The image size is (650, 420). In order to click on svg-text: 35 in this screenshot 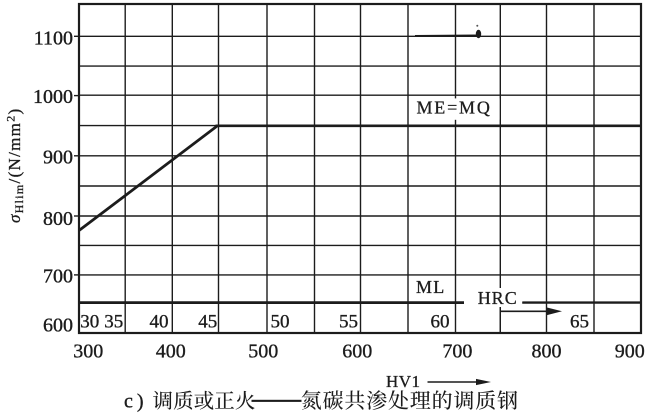, I will do `click(113, 322)`.